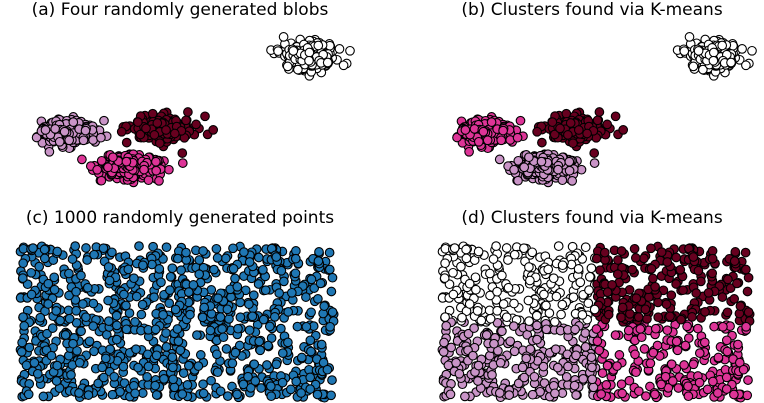 The image size is (764, 403). I want to click on panel-b-title: (b) Clusters found via K-means, so click(592, 10).